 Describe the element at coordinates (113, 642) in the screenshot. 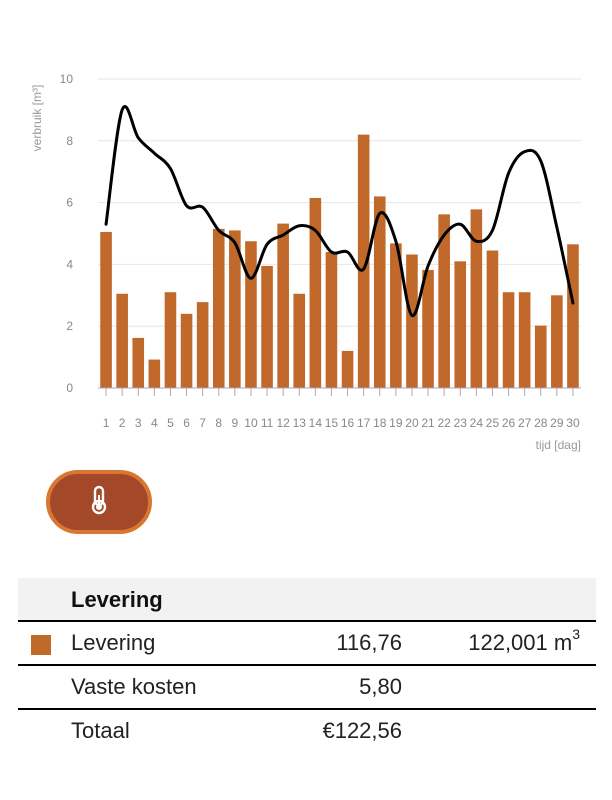

I see `row-label: Levering` at that location.